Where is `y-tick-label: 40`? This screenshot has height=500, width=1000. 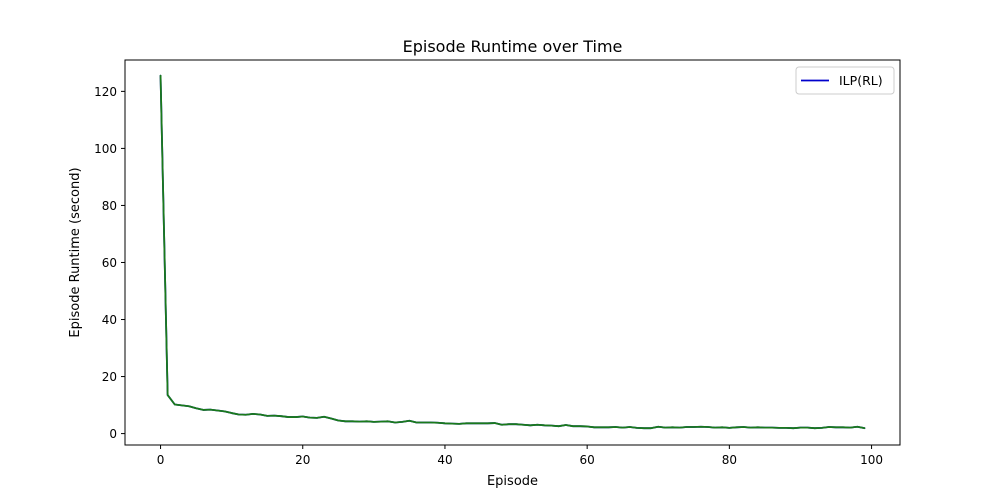
y-tick-label: 40 is located at coordinates (109, 320).